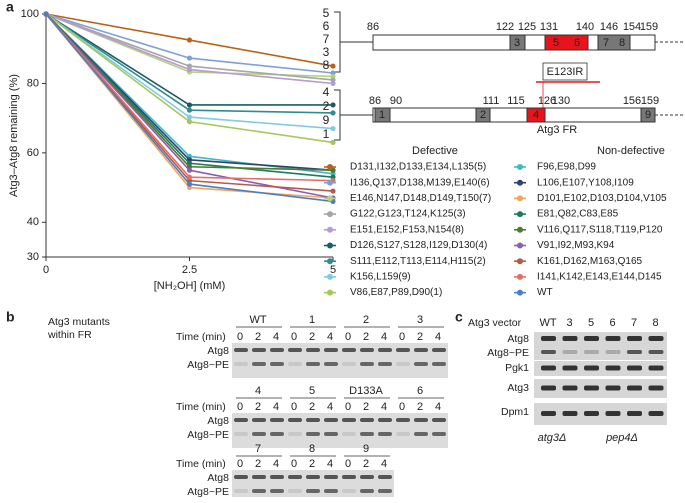  I want to click on position-label: 130, so click(561, 101).